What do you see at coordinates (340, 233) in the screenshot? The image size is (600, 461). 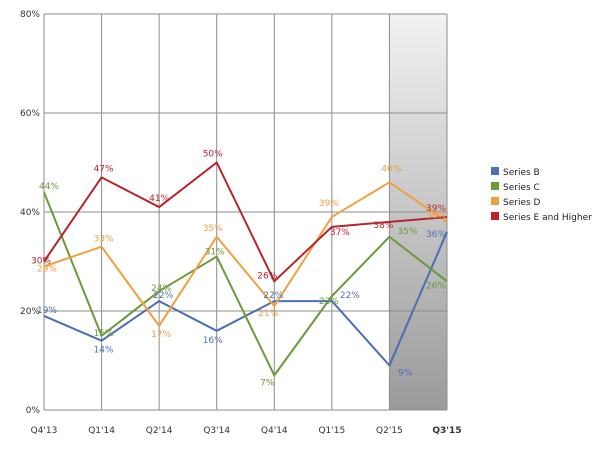 I see `data-label: 37%` at bounding box center [340, 233].